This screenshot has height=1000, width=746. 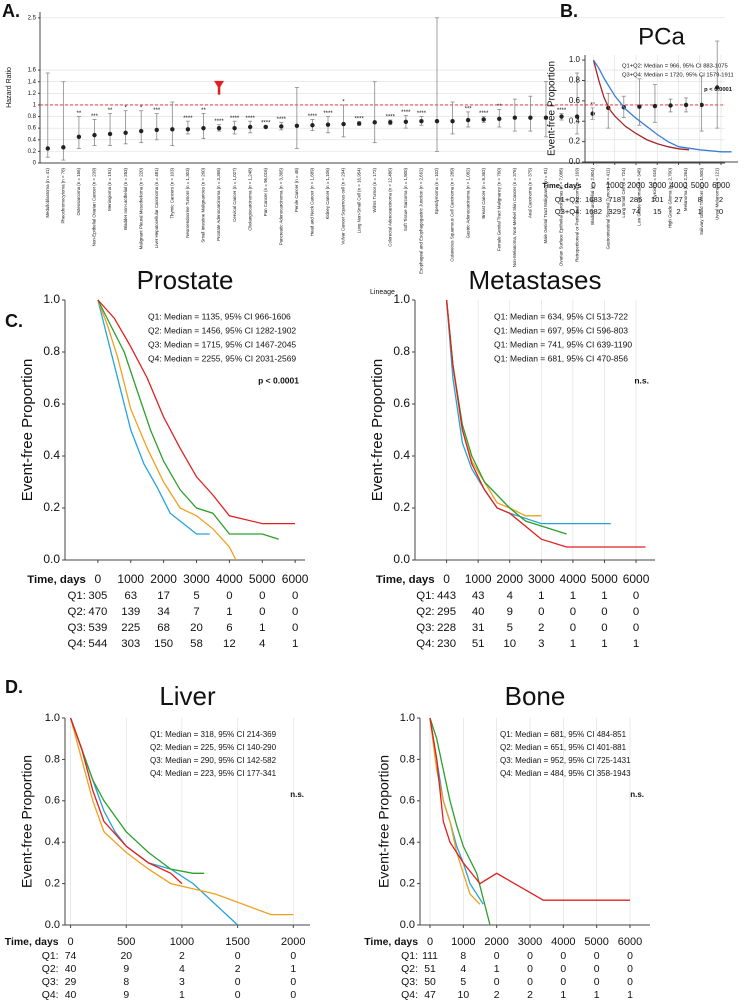 I want to click on x-tick-label: Gastric Adenocarcinoma (n = 1,082), so click(x=467, y=202).